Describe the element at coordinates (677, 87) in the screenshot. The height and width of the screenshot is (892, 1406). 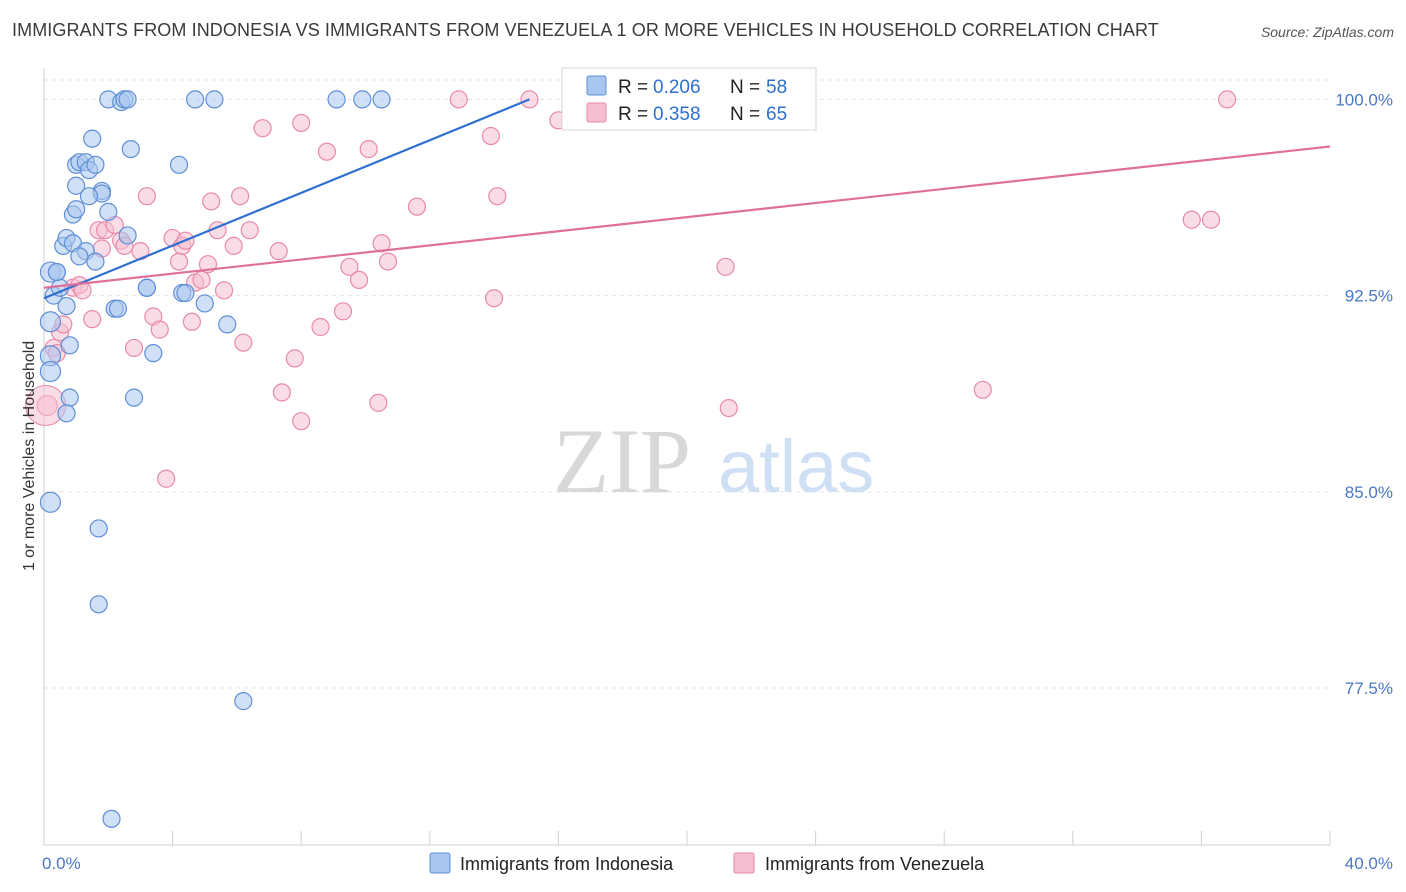
I see `legend-r-value-1: 0.206` at that location.